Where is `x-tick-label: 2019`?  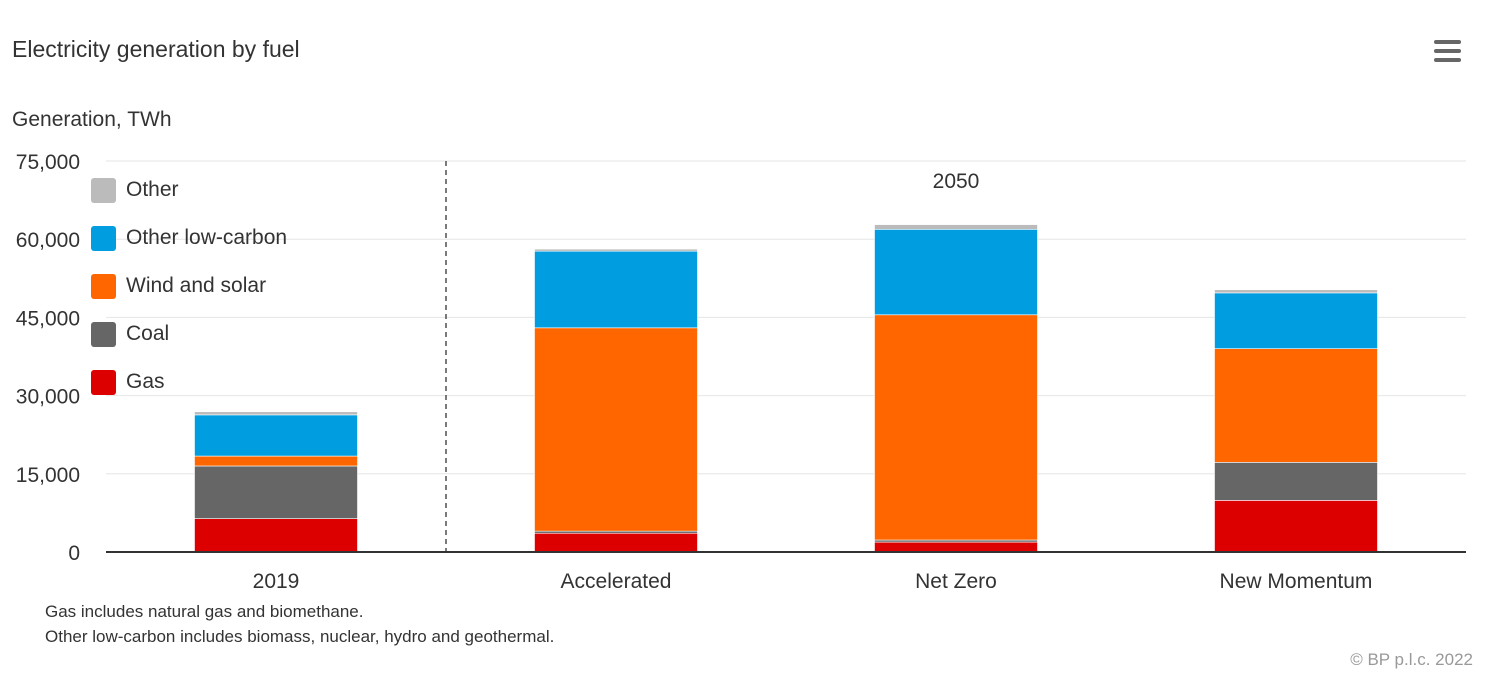 x-tick-label: 2019 is located at coordinates (276, 581).